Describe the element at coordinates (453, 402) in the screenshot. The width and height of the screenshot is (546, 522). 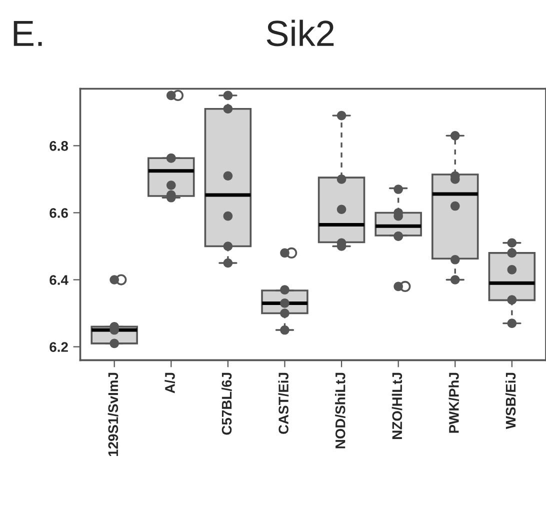
I see `x-tick-label: PWK/PhJ` at that location.